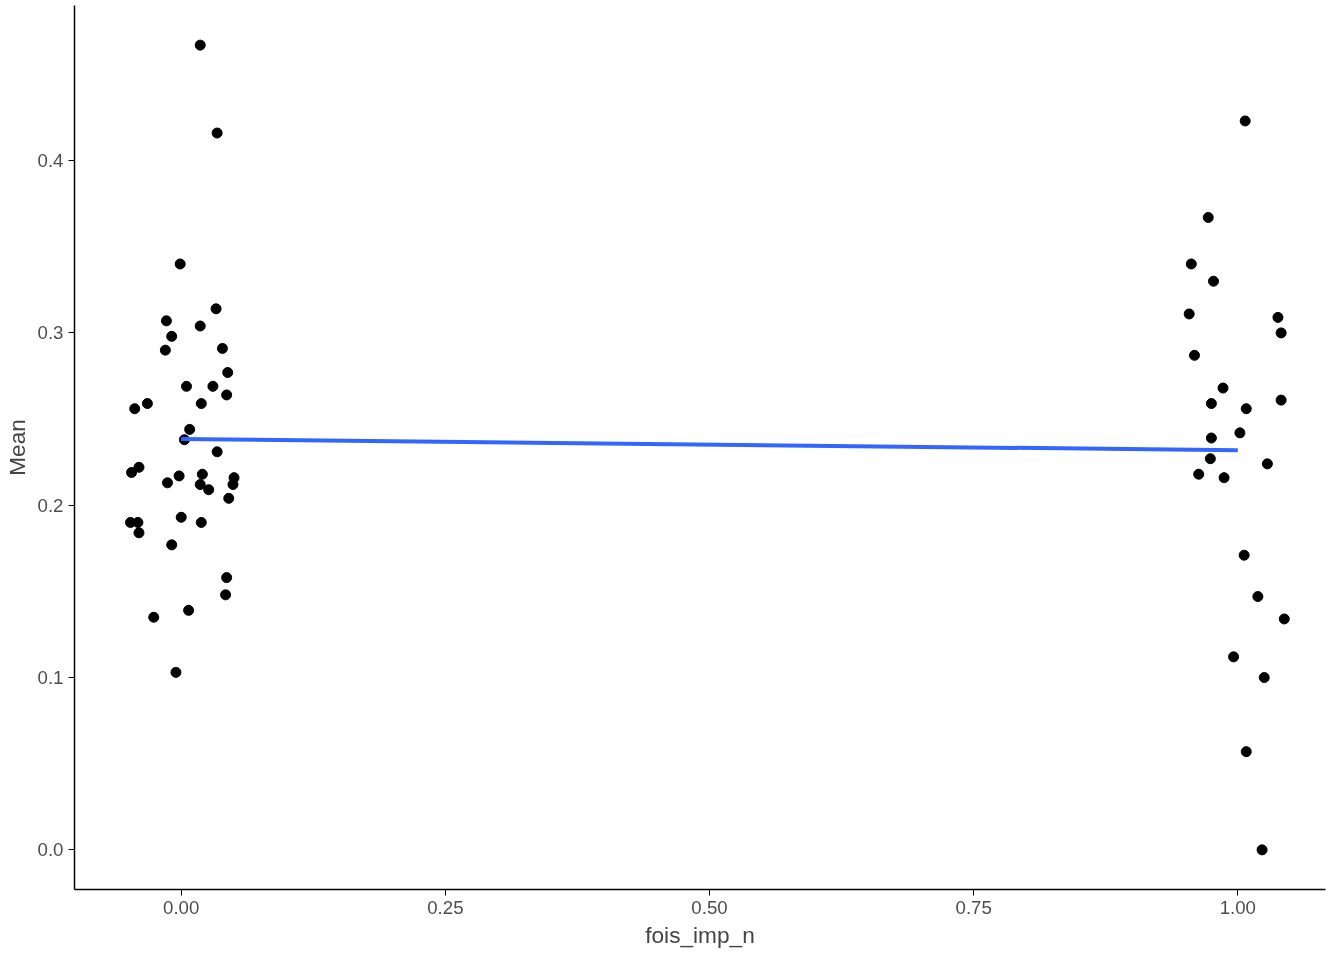 This screenshot has width=1344, height=960. Describe the element at coordinates (445, 907) in the screenshot. I see `x-tick-label: 0.25` at that location.